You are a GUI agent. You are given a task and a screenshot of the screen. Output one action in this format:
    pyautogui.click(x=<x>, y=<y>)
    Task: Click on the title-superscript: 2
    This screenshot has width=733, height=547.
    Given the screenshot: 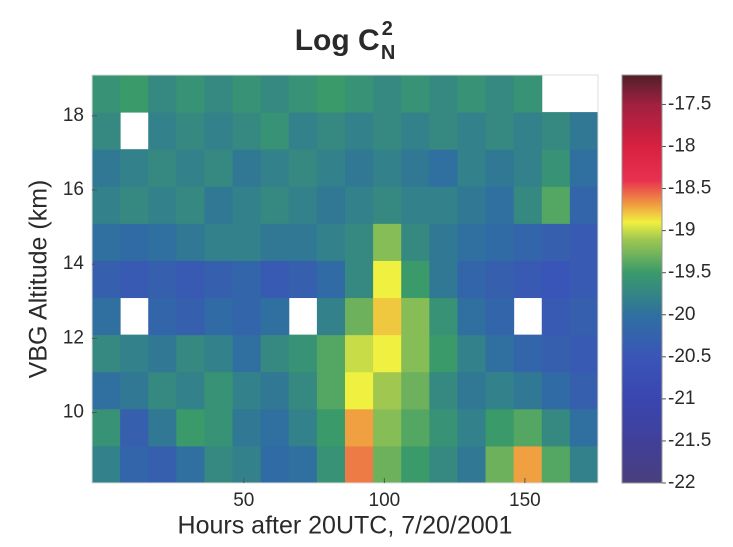 What is the action you would take?
    pyautogui.click(x=387, y=29)
    